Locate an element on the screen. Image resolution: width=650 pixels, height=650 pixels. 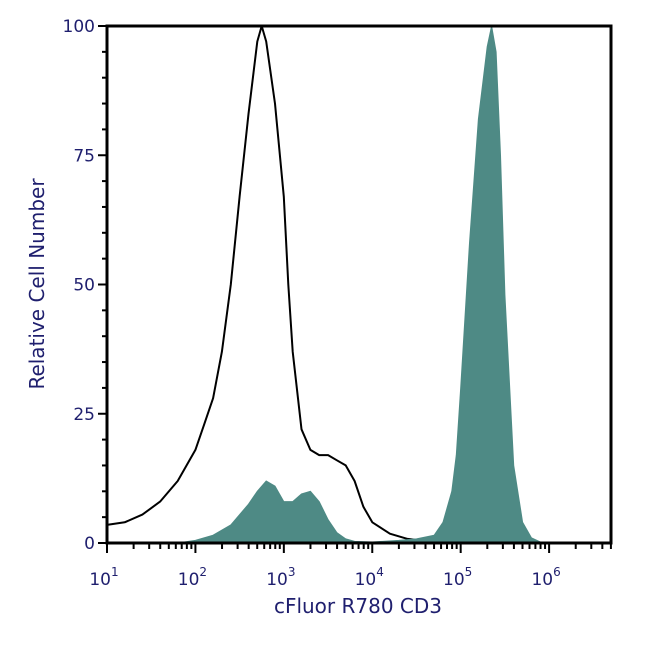
x-tick-label: 10¹ is located at coordinates (103, 577).